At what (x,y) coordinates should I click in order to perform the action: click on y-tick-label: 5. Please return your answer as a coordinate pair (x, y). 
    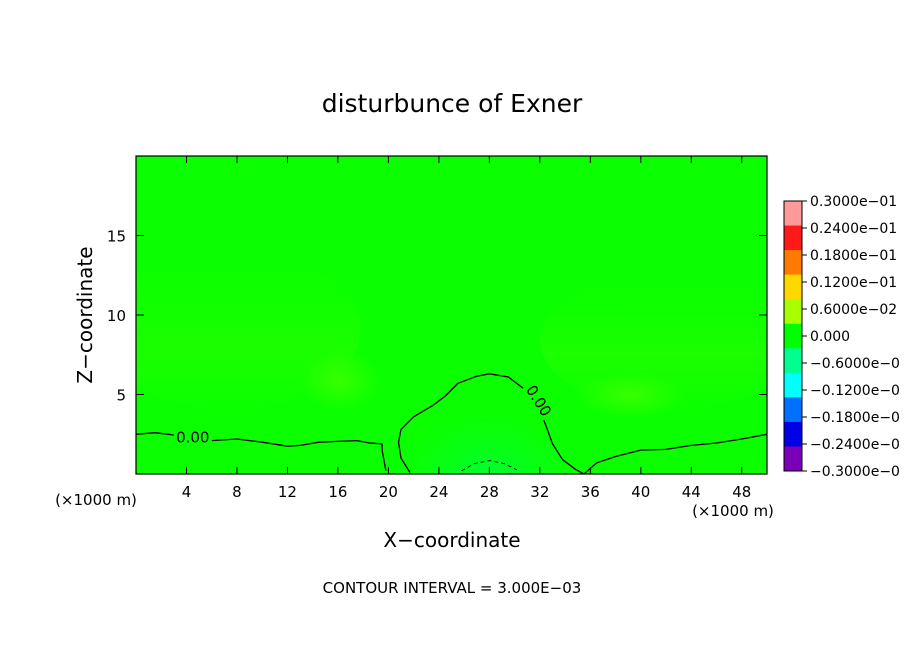
    Looking at the image, I should click on (121, 396).